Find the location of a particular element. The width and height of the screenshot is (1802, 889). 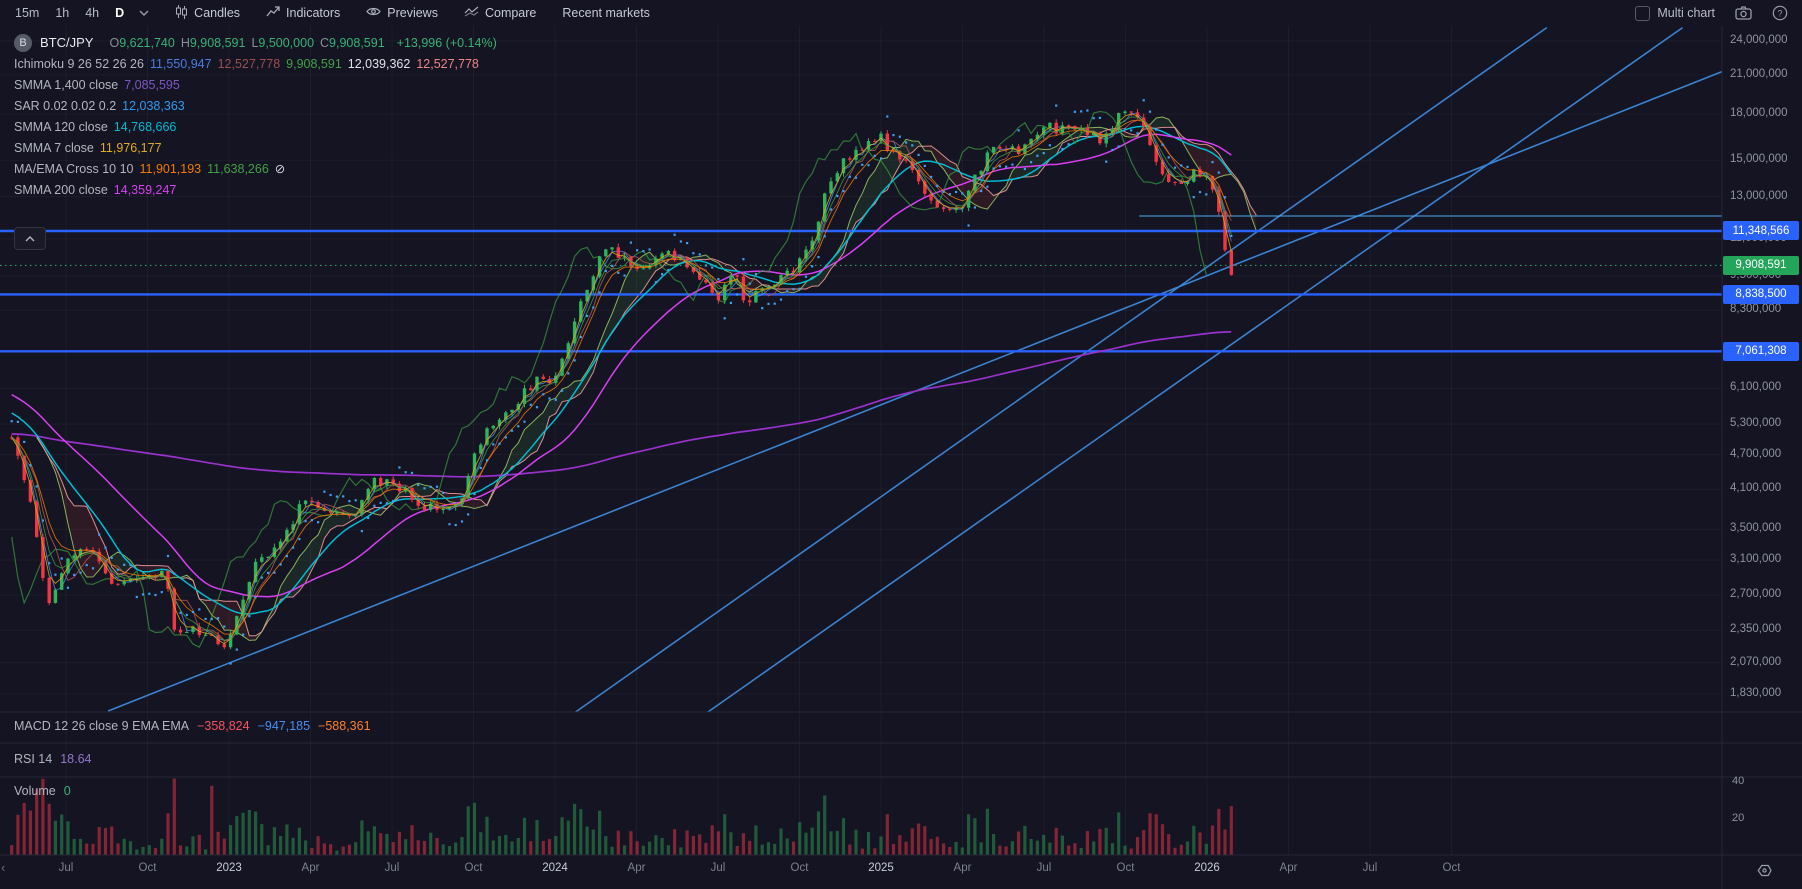

price-tick: 5,300,000 is located at coordinates (1756, 423).